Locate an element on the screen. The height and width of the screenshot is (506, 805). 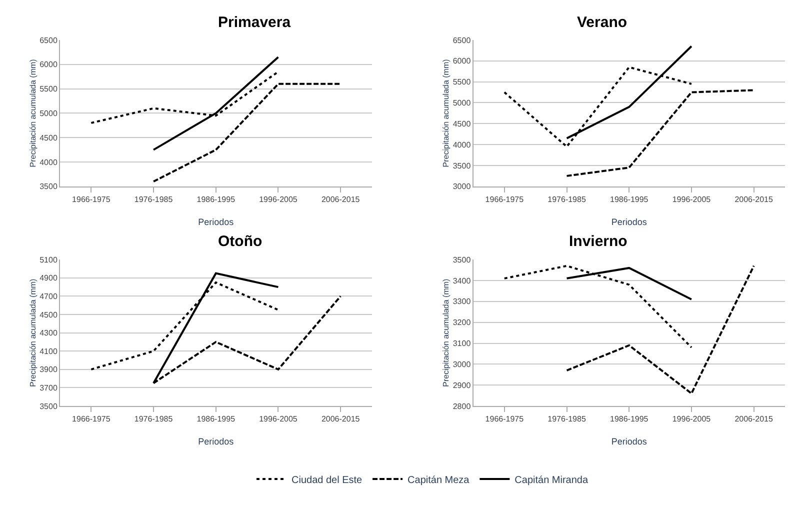
y-tick-label: 4300 is located at coordinates (49, 333).